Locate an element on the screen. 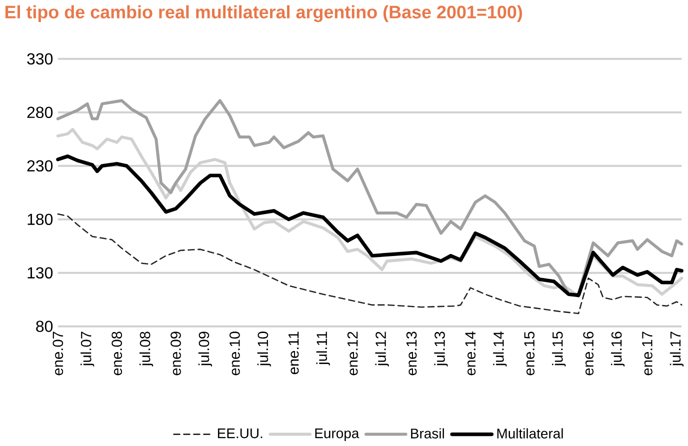  x-tick-label: jul.16 is located at coordinates (617, 349).